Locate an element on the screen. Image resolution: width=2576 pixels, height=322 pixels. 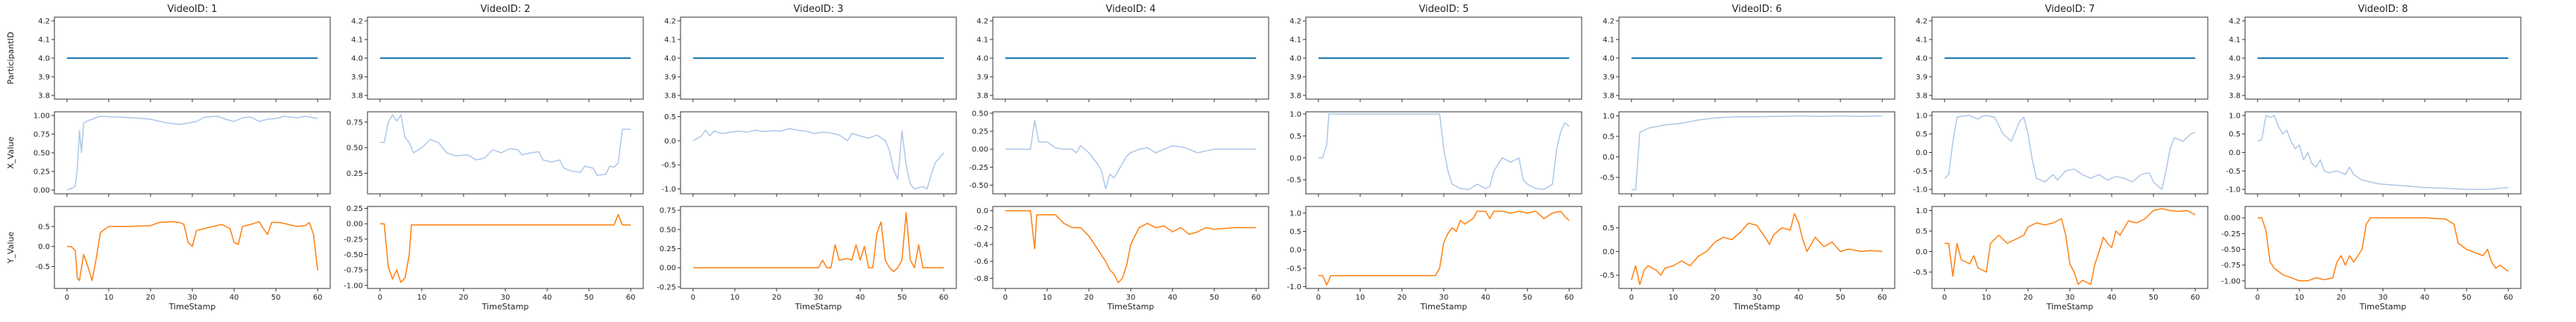
subplot-x_value: -1.0 -0.5 0.0 0.5 1.0 is located at coordinates (2061, 154).